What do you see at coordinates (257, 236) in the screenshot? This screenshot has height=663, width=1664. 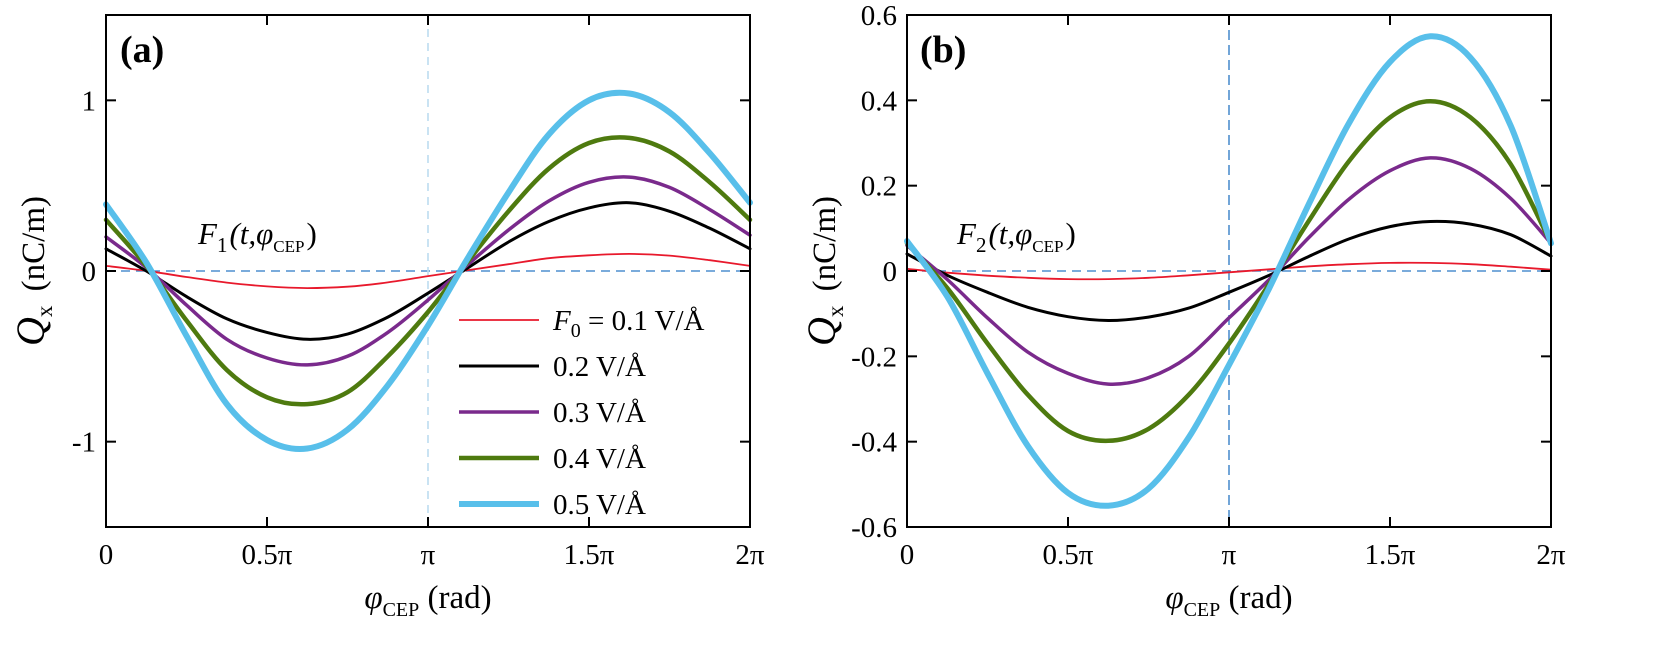 I see `function-annotation: F1(t,φCEP)` at bounding box center [257, 236].